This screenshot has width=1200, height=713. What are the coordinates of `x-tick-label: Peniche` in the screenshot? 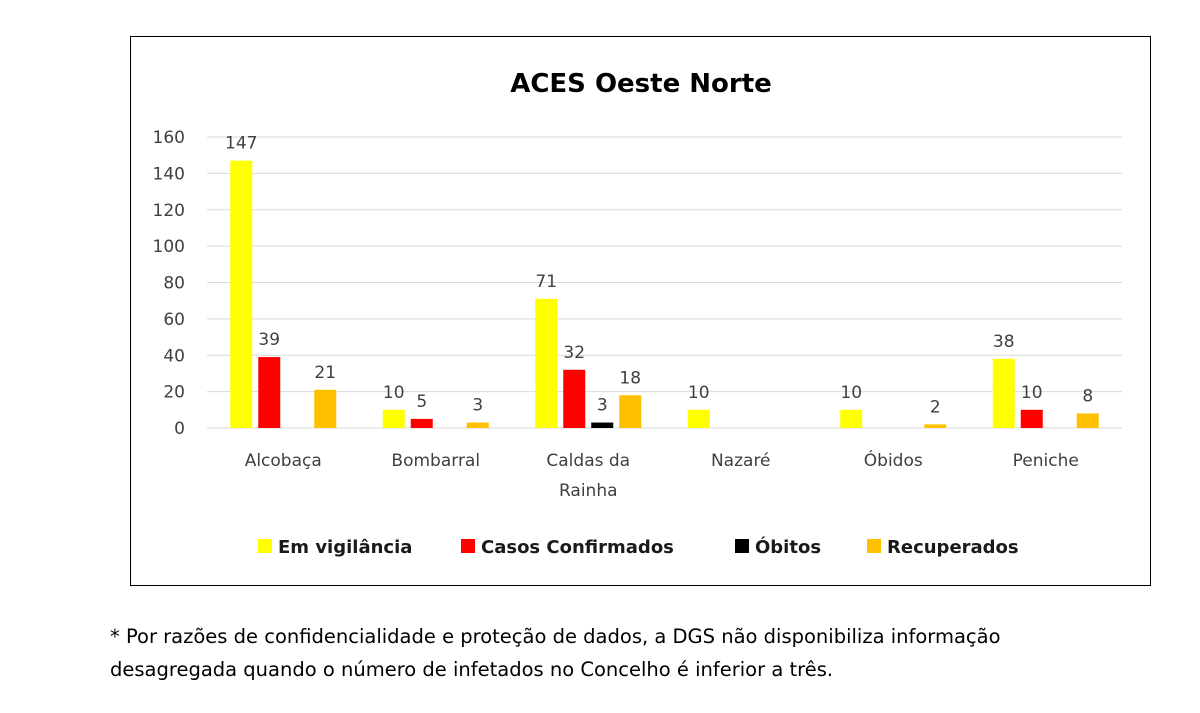 It's located at (1046, 461).